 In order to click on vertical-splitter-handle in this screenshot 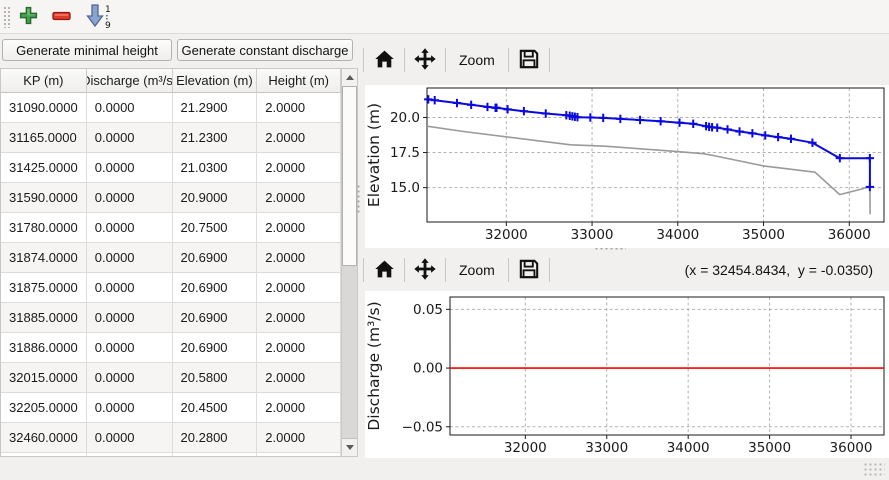, I will do `click(359, 199)`.